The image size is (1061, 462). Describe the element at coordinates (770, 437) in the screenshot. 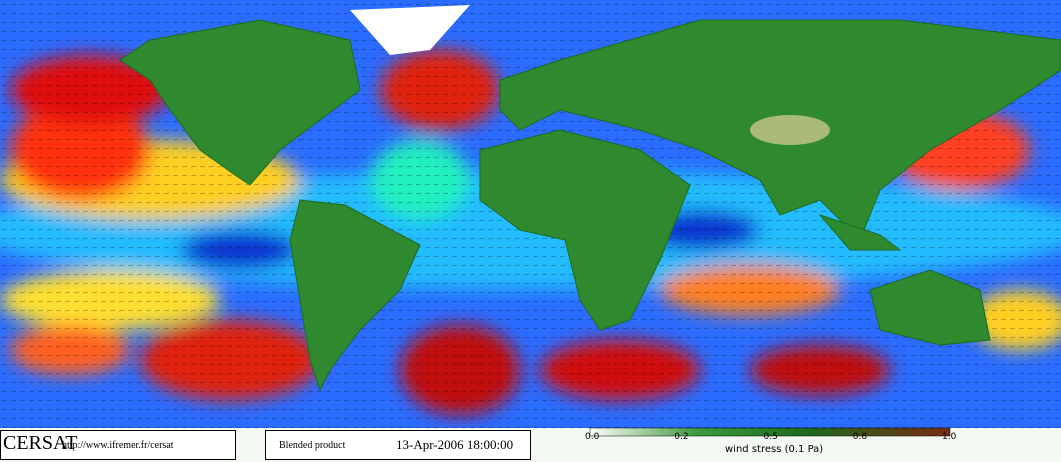

I see `colorbar-tick-label: 0.5` at that location.